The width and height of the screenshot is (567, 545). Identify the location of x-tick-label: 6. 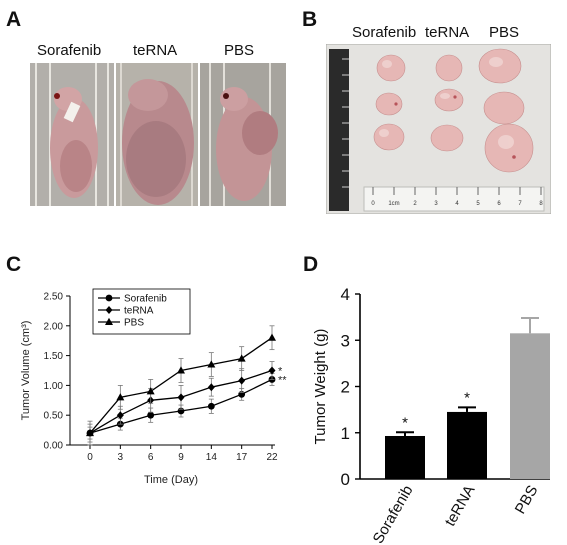
(151, 457).